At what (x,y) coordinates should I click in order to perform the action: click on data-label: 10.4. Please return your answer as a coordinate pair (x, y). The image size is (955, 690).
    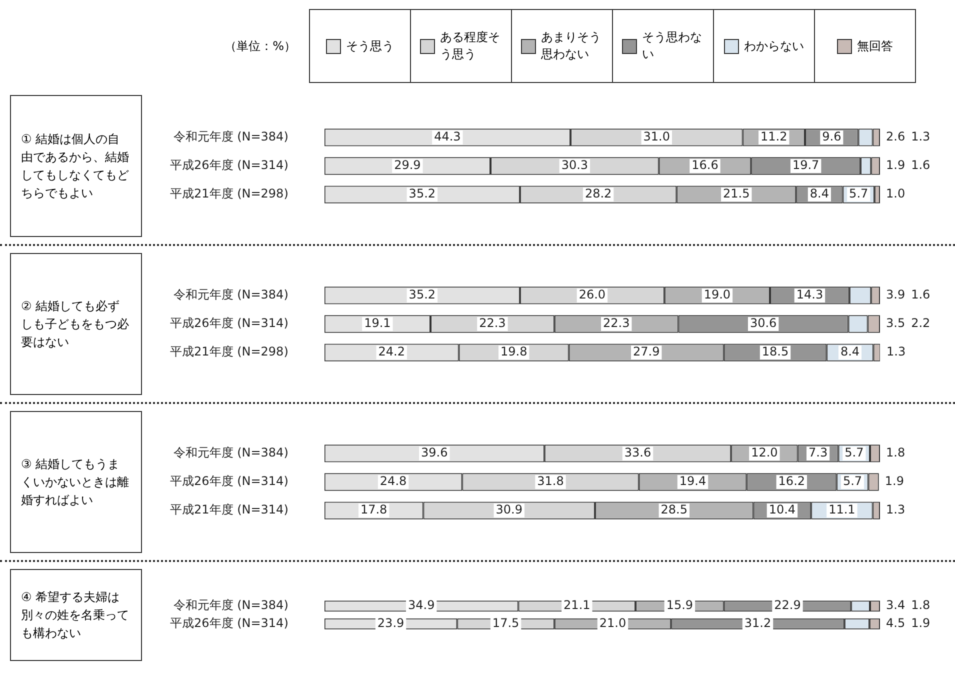
    Looking at the image, I should click on (782, 509).